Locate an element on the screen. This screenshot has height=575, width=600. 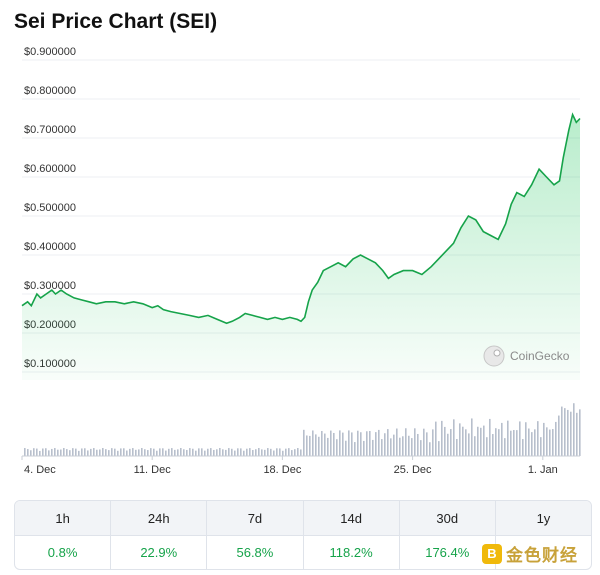
performance-period: 7d is located at coordinates (255, 518).